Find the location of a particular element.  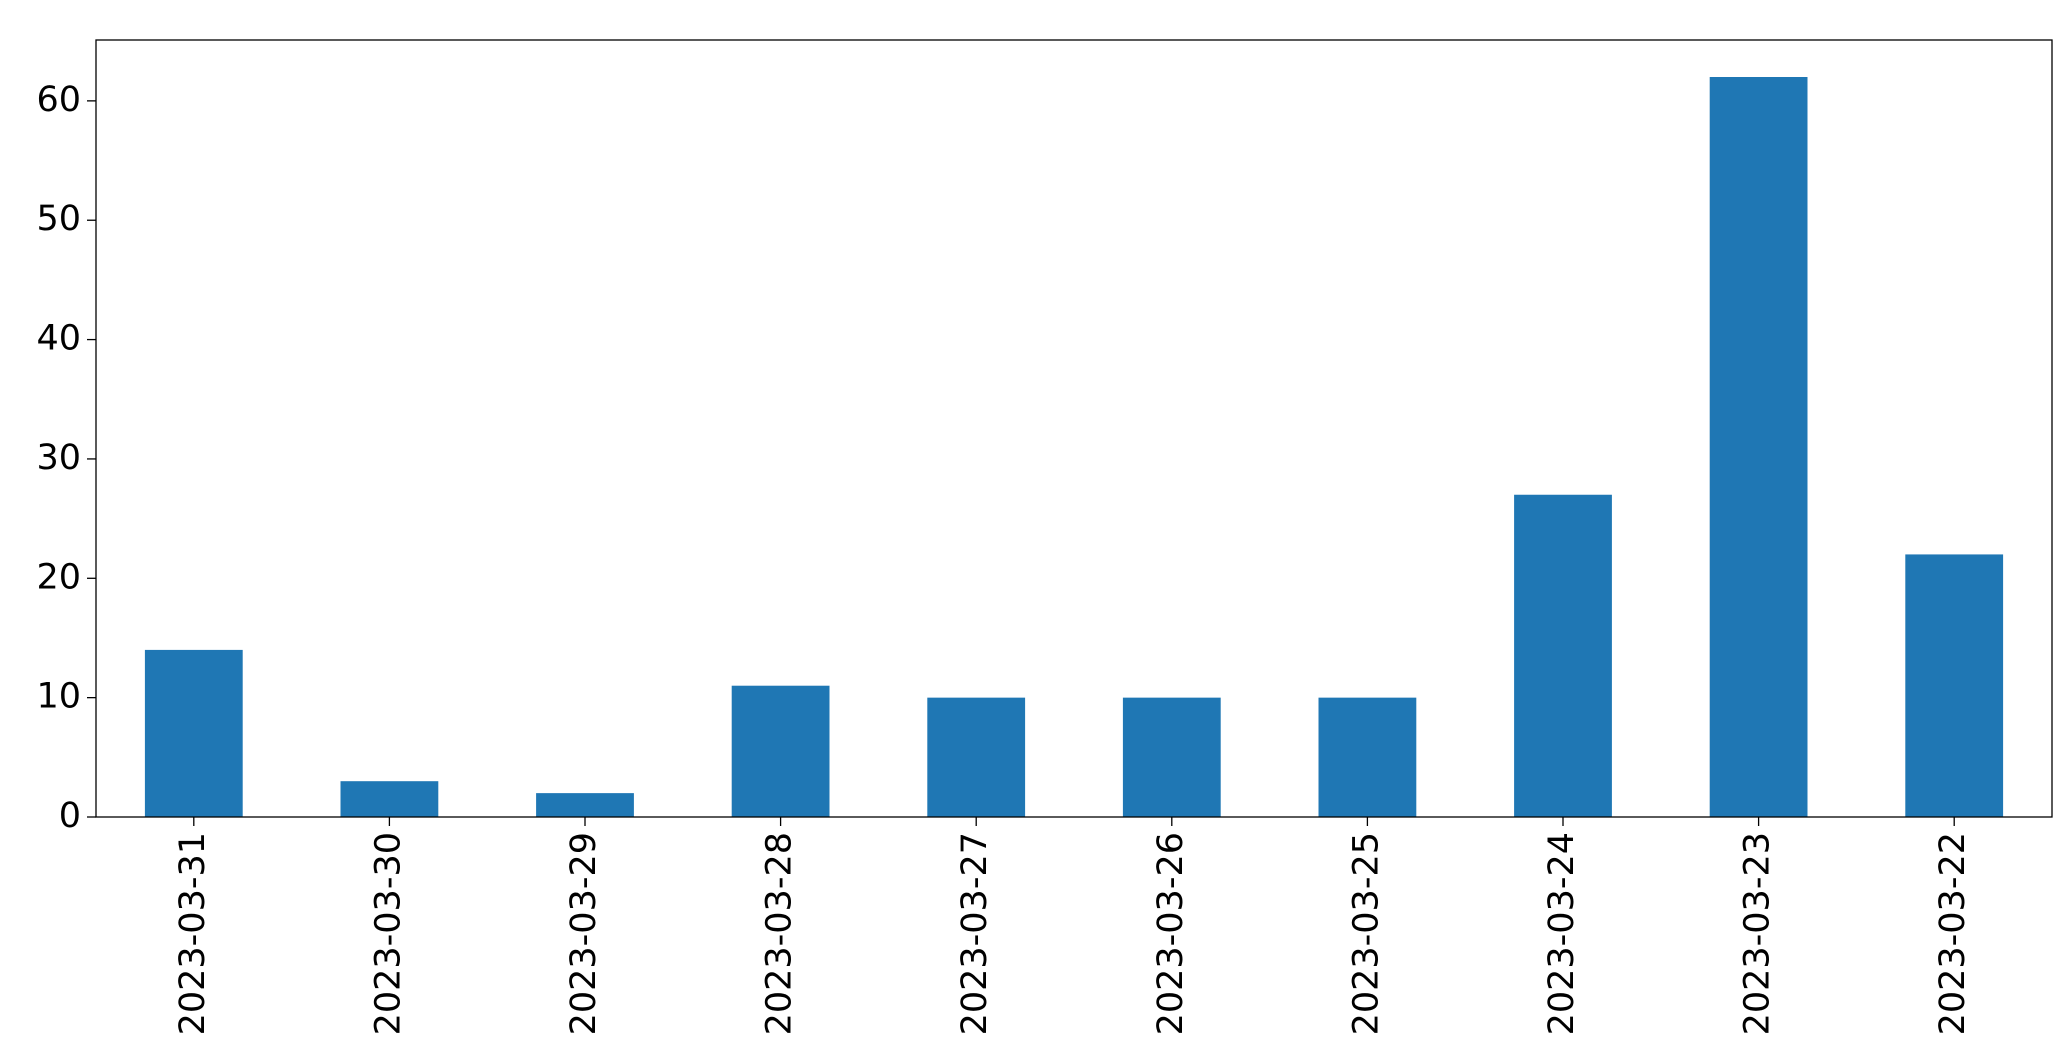

y-tick-label: 60 is located at coordinates (58, 100).